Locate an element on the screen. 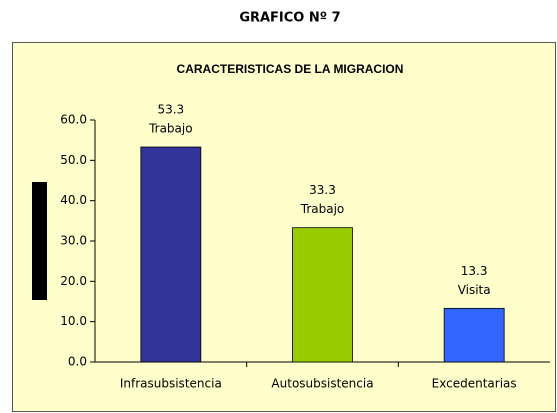 Image resolution: width=557 pixels, height=413 pixels. y-tick-label: 20.0 is located at coordinates (73, 281).